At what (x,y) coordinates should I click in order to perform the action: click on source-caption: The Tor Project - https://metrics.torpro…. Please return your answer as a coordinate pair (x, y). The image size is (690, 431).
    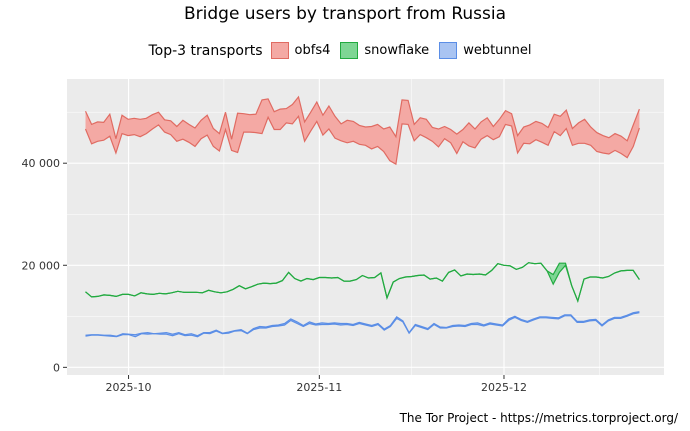
    Looking at the image, I should click on (538, 418).